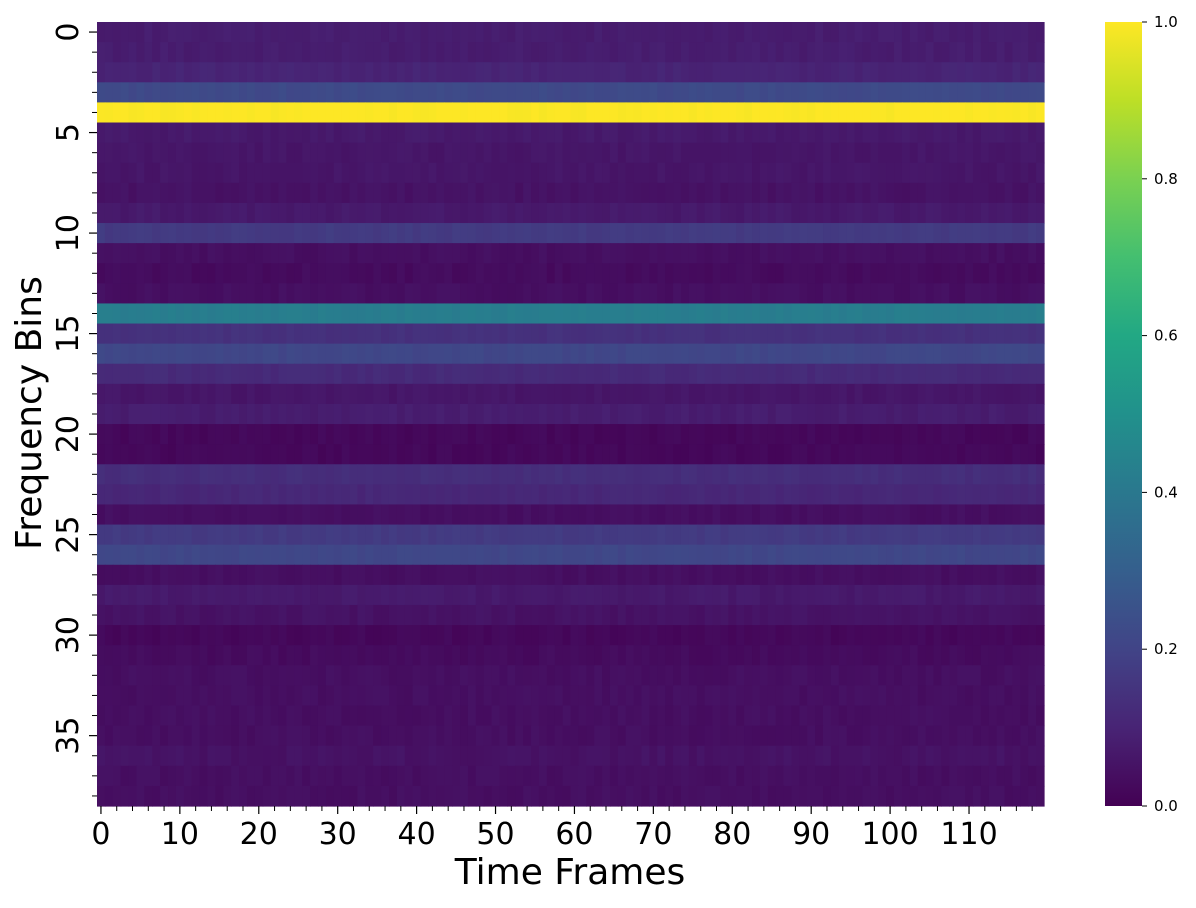  I want to click on colorbar-tick-label: 0.8, so click(1166, 179).